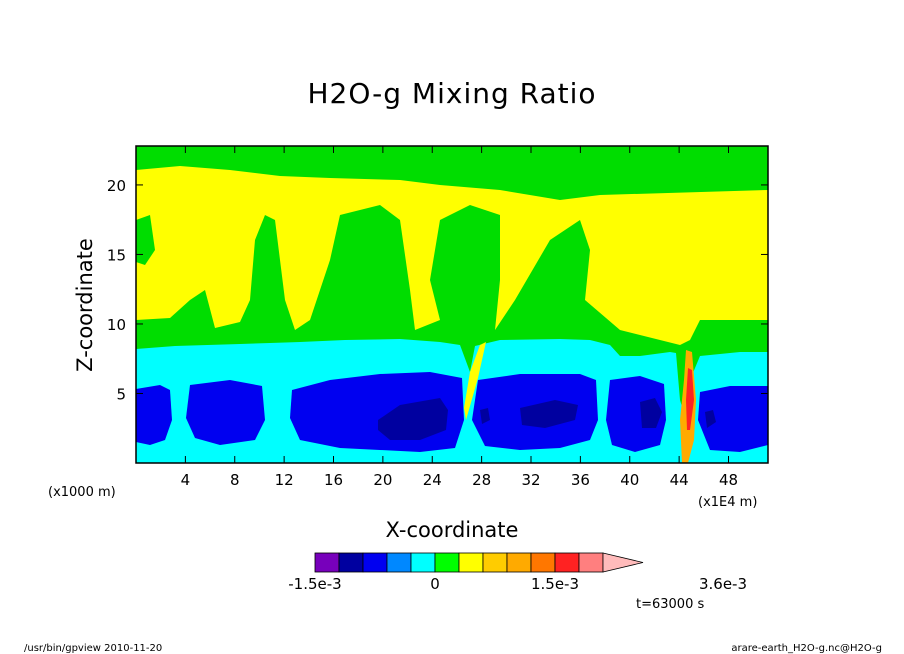  Describe the element at coordinates (452, 173) in the screenshot. I see `contour-green-top` at that location.